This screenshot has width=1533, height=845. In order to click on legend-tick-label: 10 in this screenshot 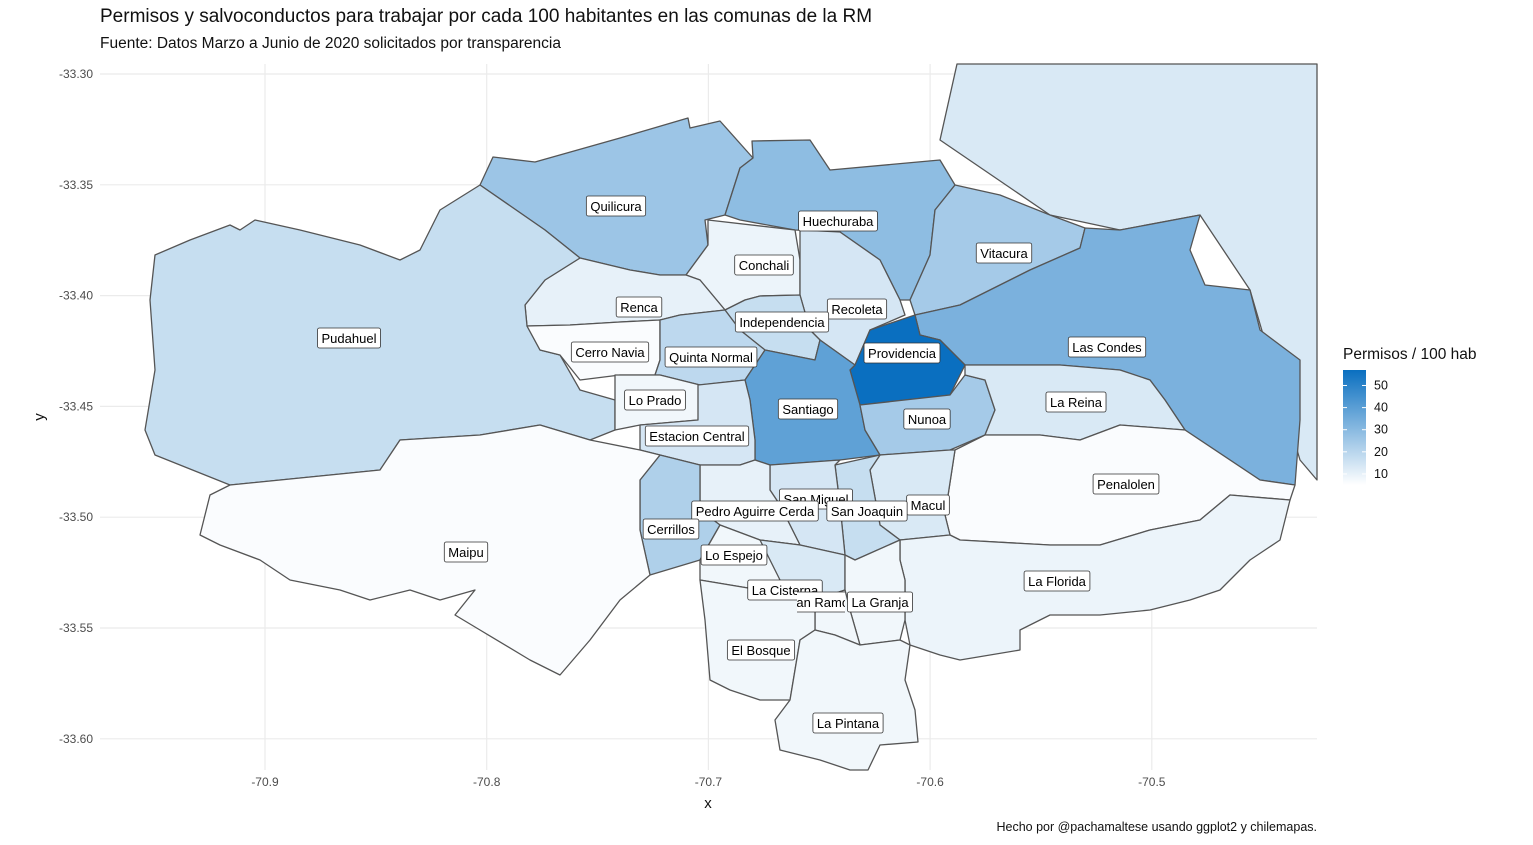, I will do `click(1381, 474)`.